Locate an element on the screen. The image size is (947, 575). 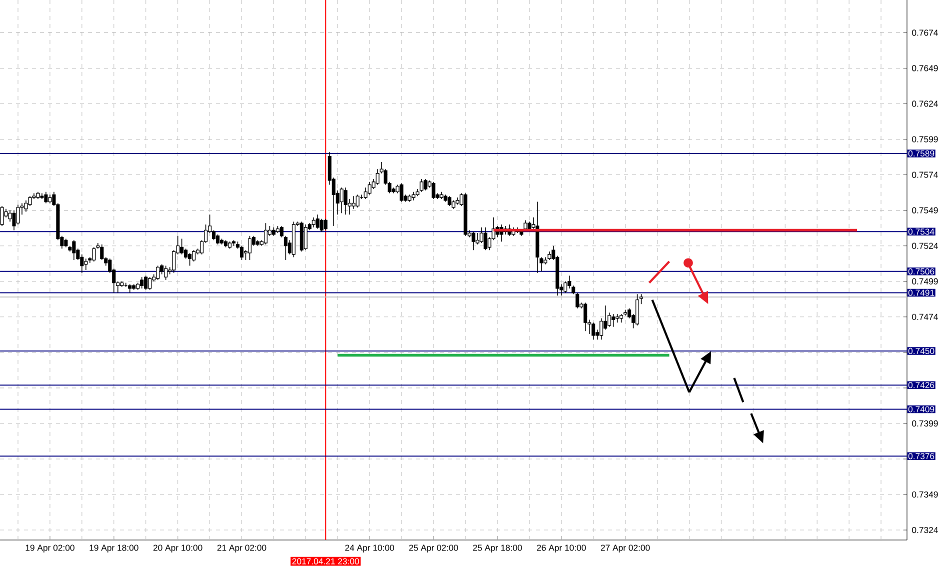
y-tick-label: 0.7524 is located at coordinates (925, 245).